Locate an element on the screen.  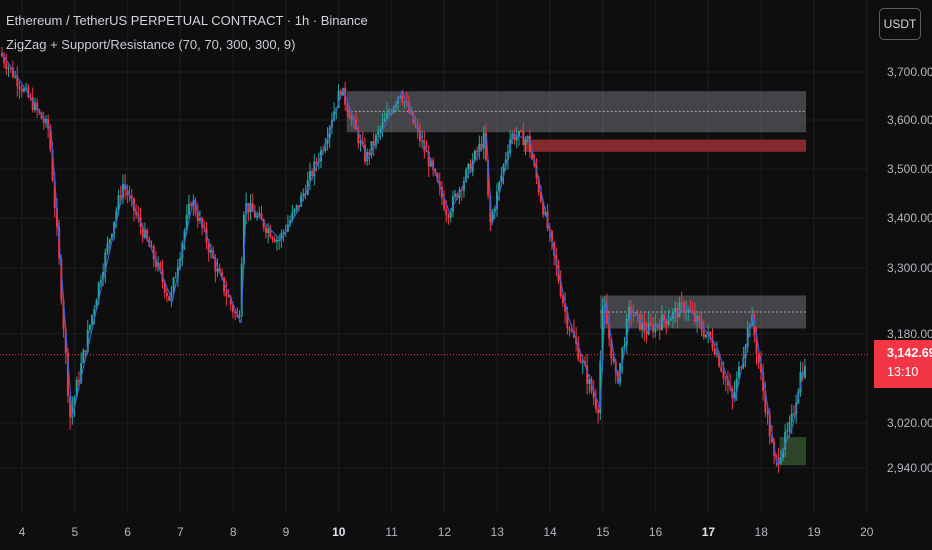
x-tick-label: 18 is located at coordinates (762, 532).